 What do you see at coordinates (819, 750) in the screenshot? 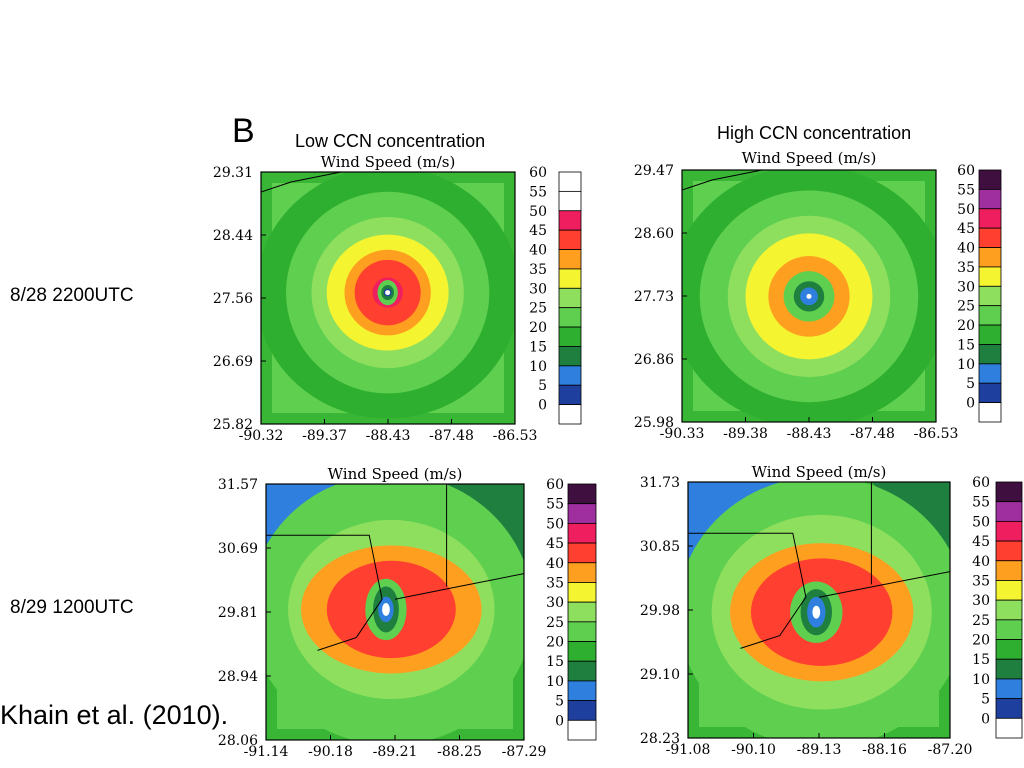
I see `x-tick-label: -89.13` at bounding box center [819, 750].